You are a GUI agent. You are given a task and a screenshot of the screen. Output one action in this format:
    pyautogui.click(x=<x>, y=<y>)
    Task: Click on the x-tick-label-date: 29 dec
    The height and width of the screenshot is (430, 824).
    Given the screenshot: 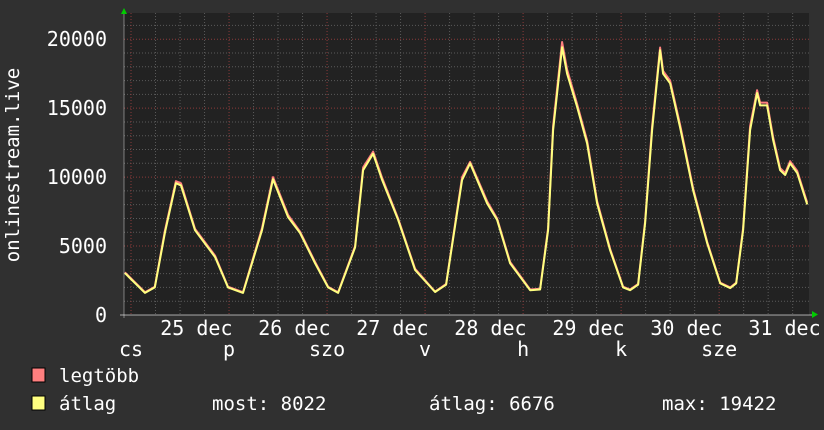 What is the action you would take?
    pyautogui.click(x=588, y=328)
    